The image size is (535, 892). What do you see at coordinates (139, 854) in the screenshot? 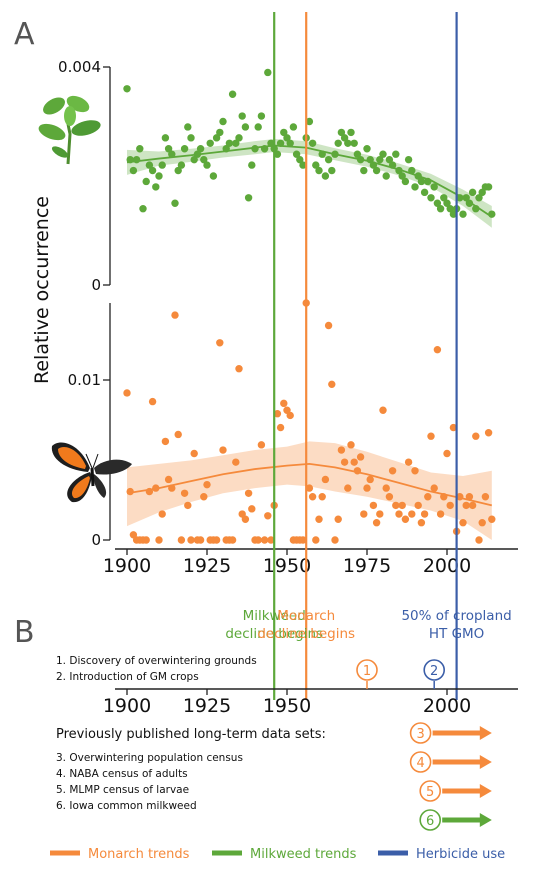
I see `monarch-legend-label: Monarch trends` at bounding box center [139, 854].